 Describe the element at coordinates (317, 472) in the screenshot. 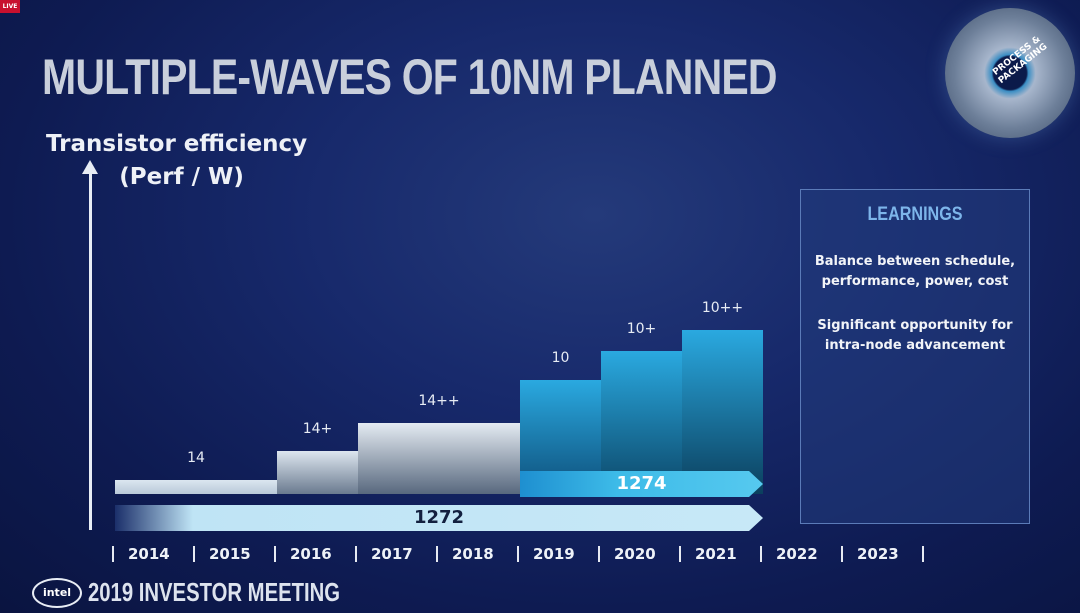

I see `node-bar-14p` at that location.